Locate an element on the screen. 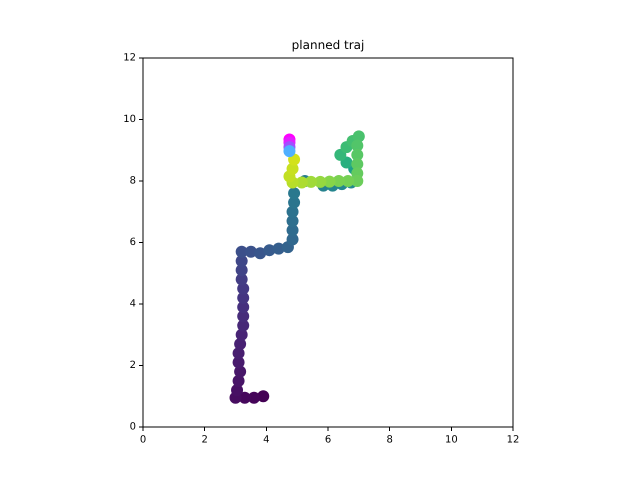 This screenshot has height=480, width=640. x-tick-label: 8 is located at coordinates (389, 440).